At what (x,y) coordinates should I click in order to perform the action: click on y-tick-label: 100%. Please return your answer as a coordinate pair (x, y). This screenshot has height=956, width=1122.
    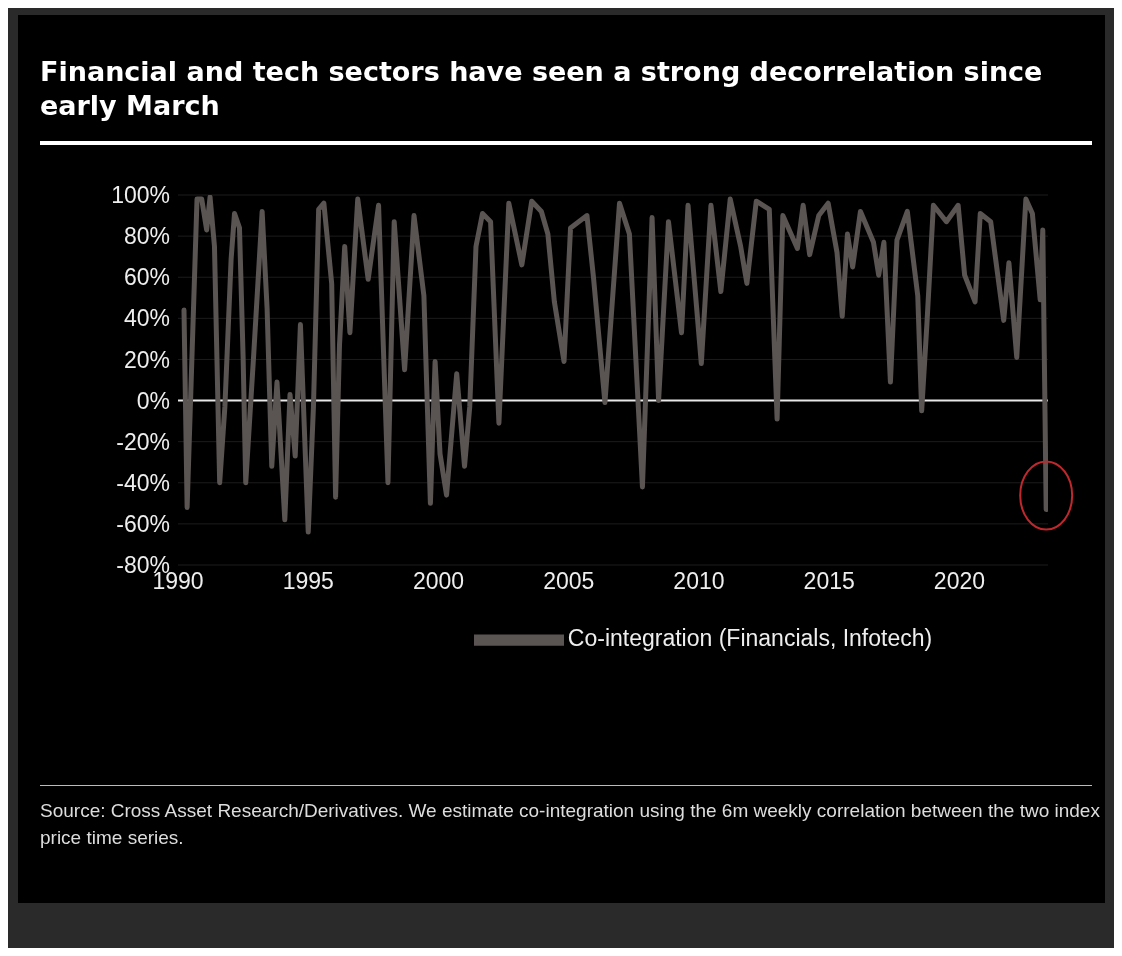
    Looking at the image, I should click on (140, 195).